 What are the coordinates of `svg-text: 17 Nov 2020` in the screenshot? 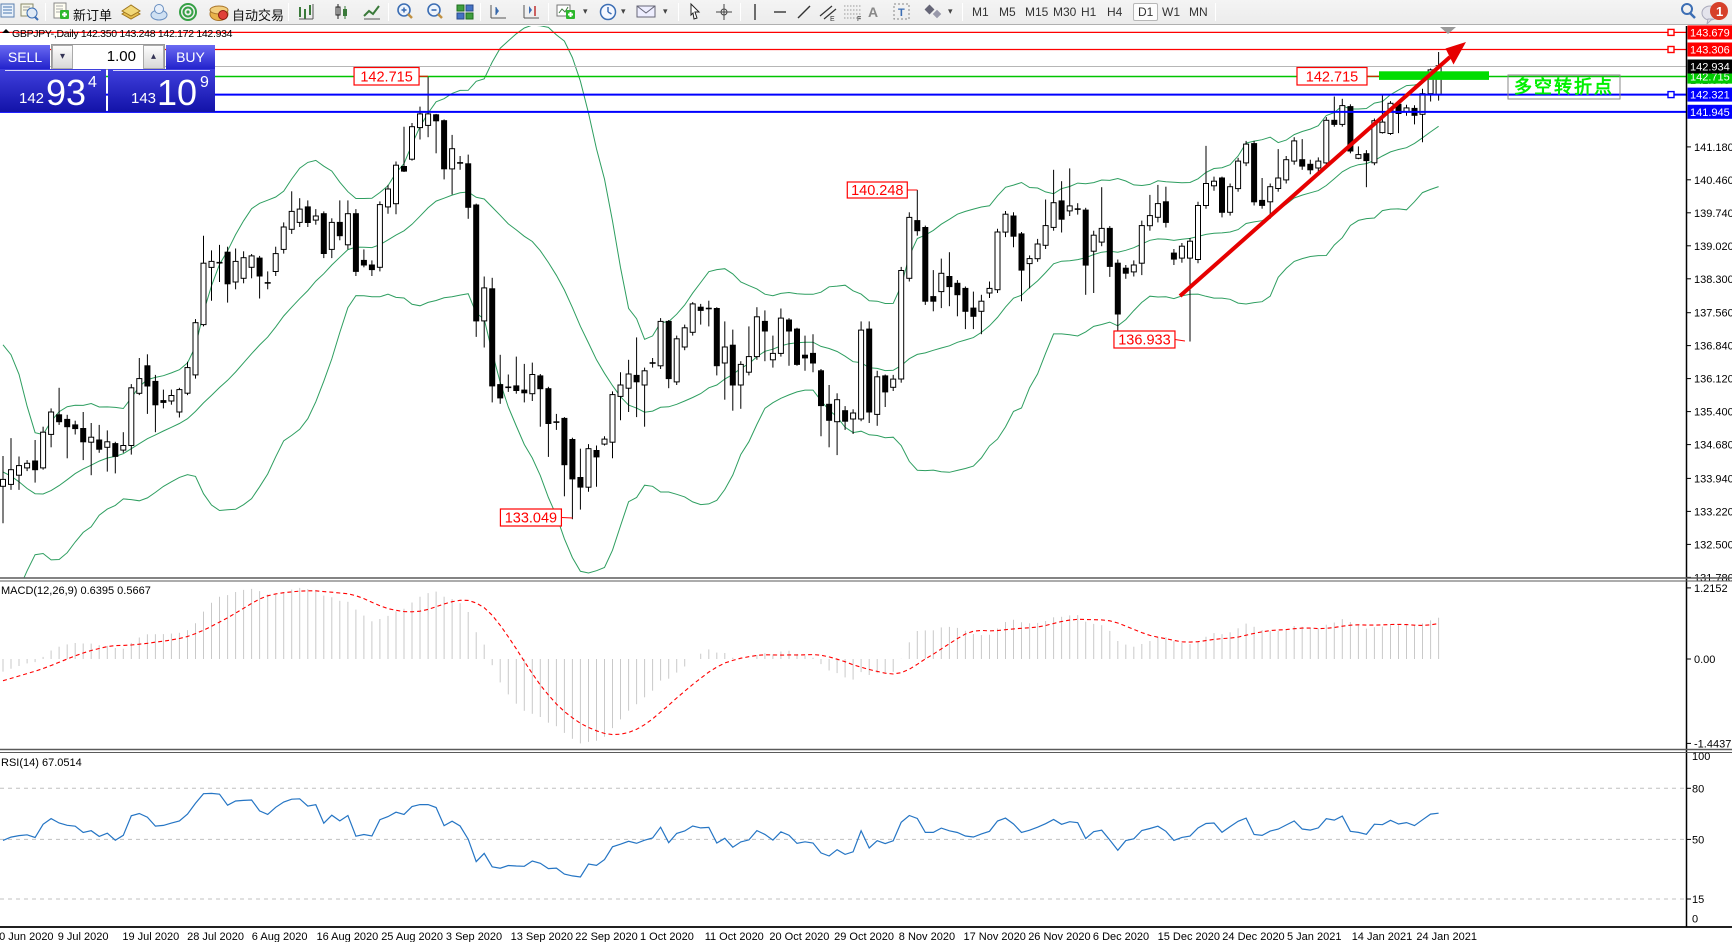 It's located at (995, 936).